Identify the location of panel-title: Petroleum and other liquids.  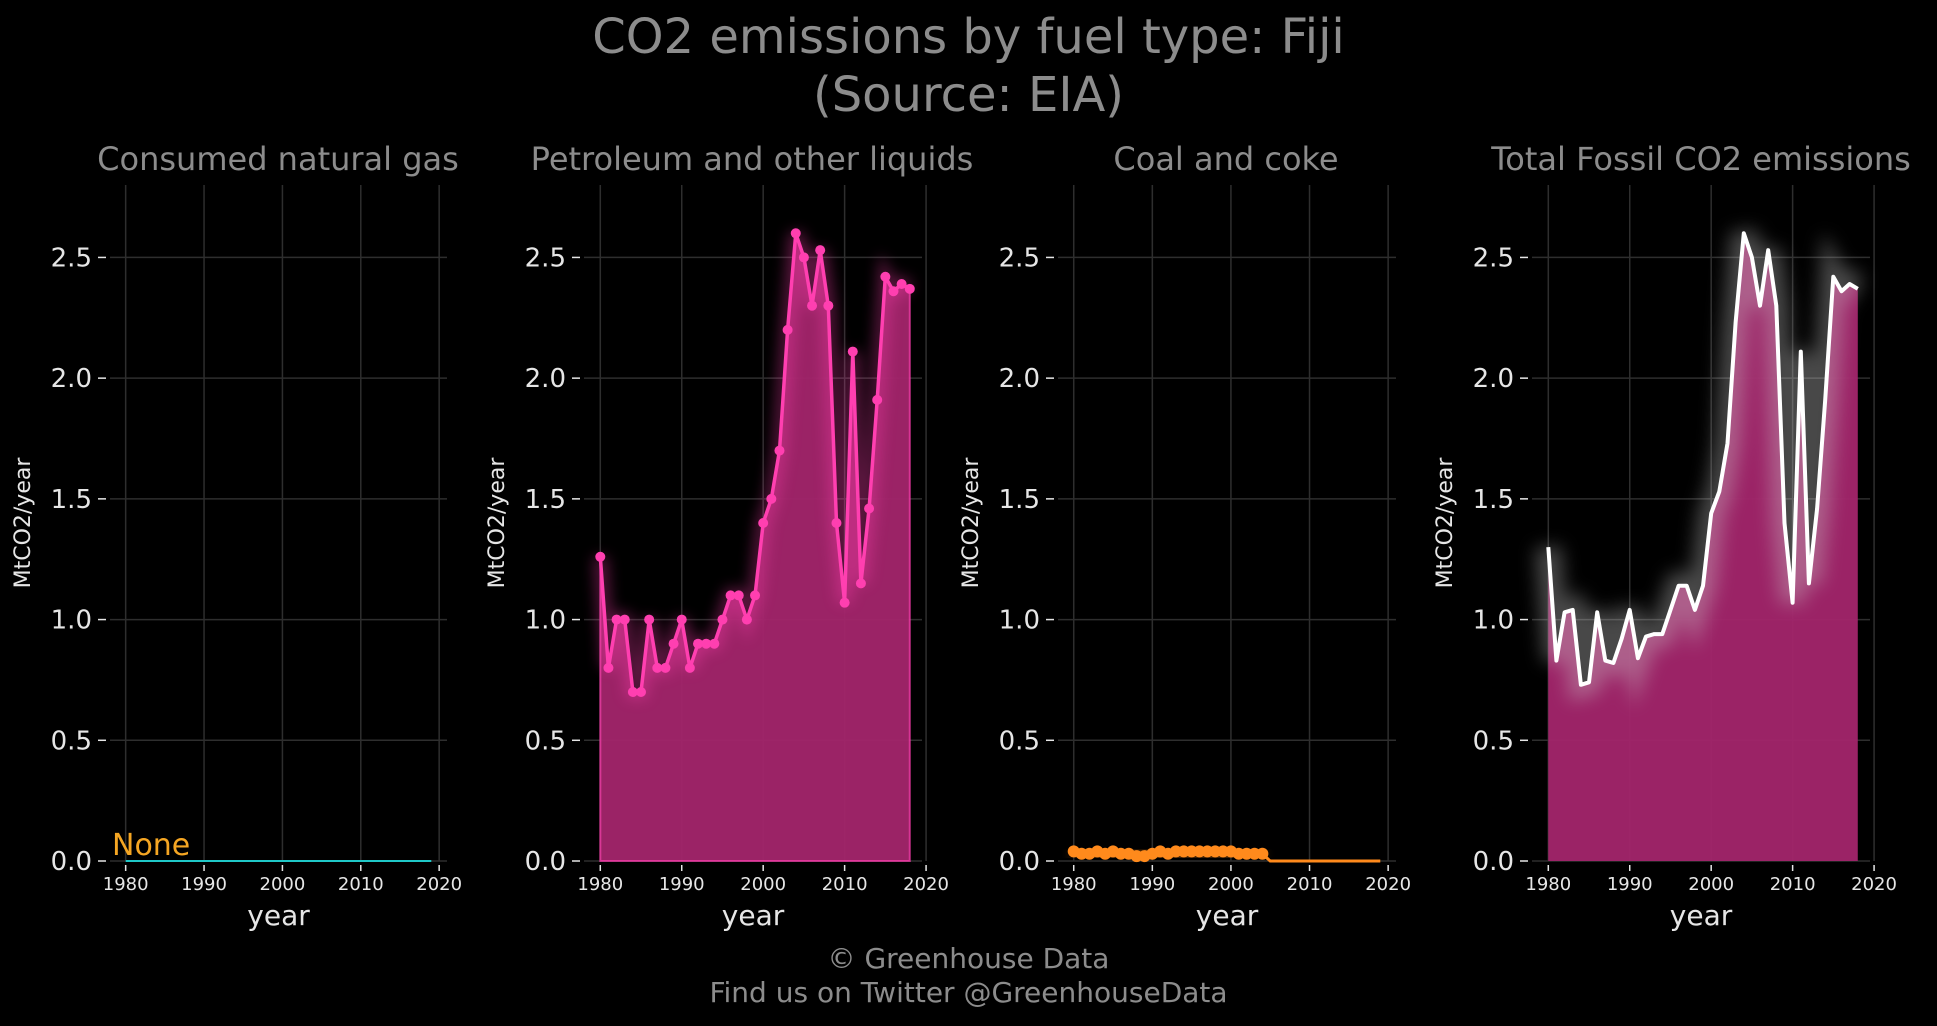
(752, 159).